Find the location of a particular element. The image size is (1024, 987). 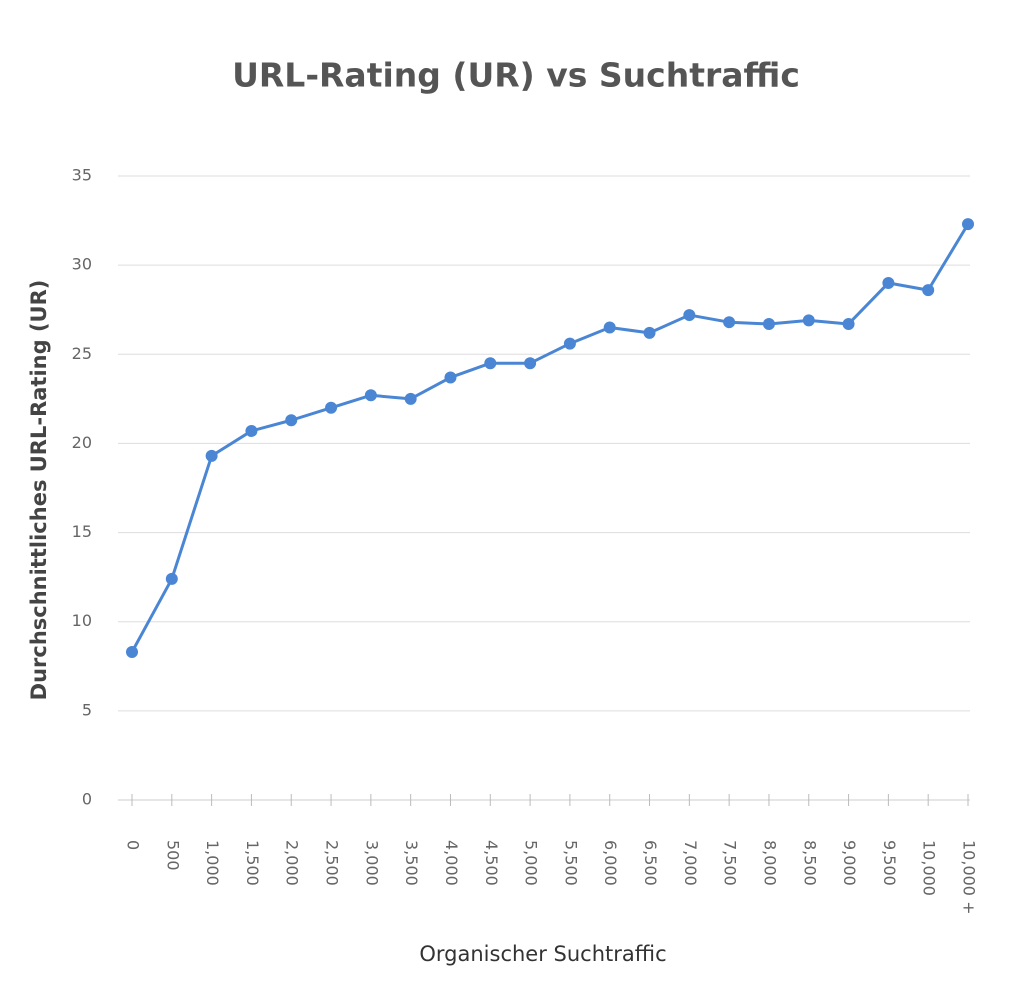

chart-title: URL-Rating (UR) vs Suchtraffic is located at coordinates (516, 75).